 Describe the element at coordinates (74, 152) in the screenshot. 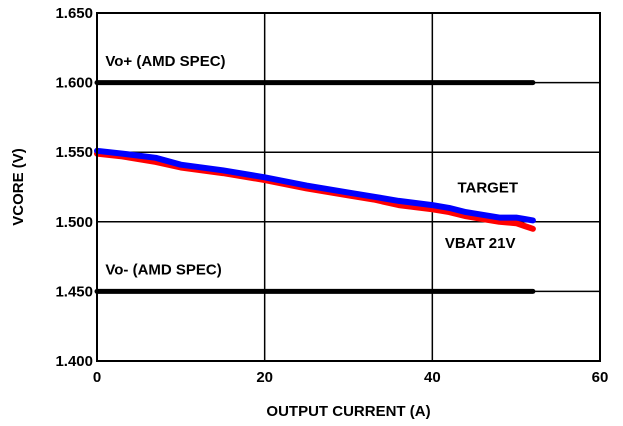

I see `y-tick-label-3: 1.550` at that location.